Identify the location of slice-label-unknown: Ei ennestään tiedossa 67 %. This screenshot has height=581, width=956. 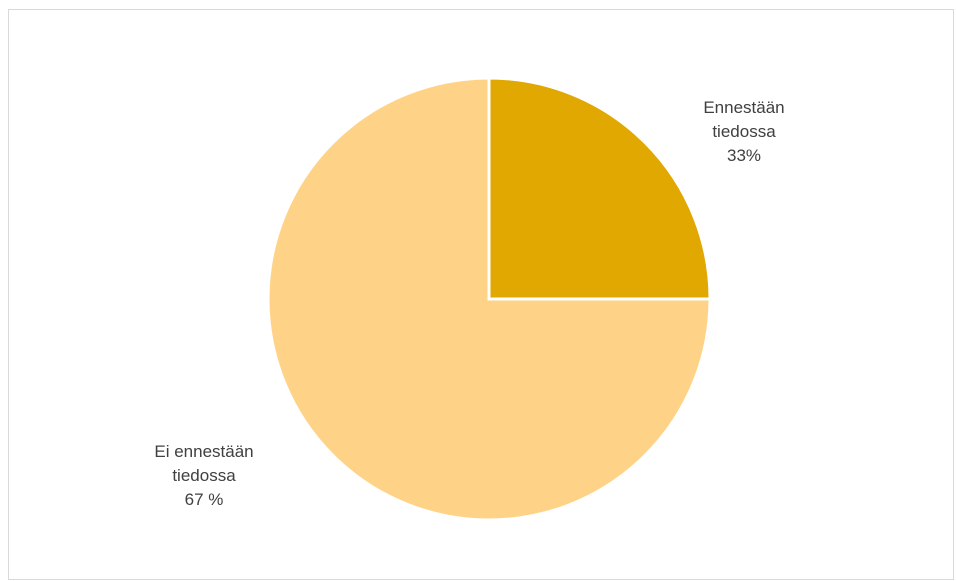
(204, 476).